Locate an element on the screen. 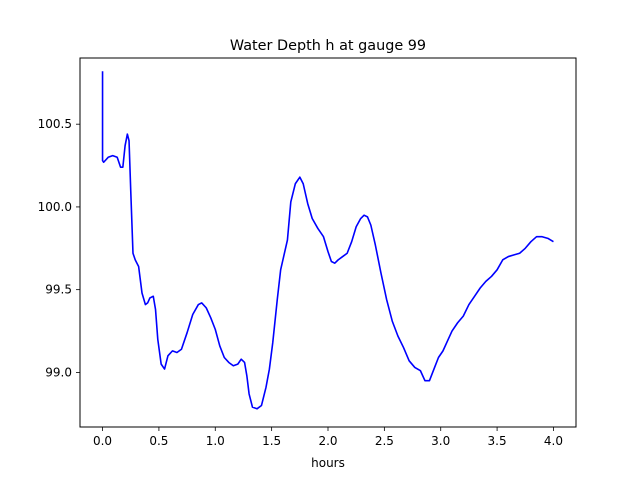  y-tick-label: 99.5 is located at coordinates (58, 290).